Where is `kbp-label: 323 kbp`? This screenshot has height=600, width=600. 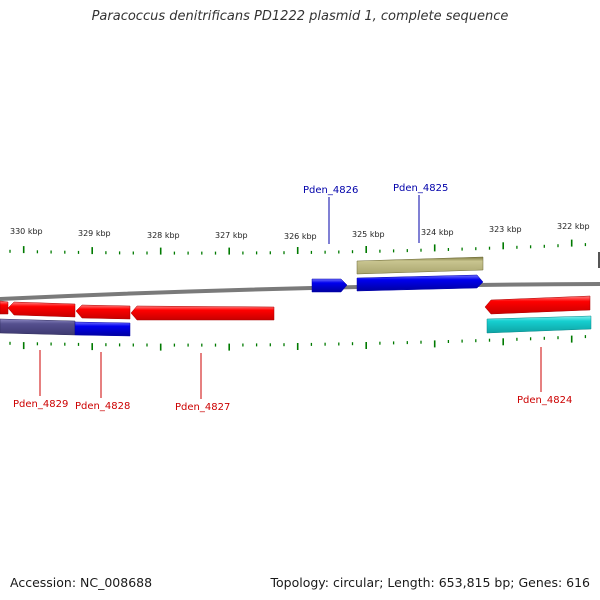
kbp-label: 323 kbp is located at coordinates (505, 229).